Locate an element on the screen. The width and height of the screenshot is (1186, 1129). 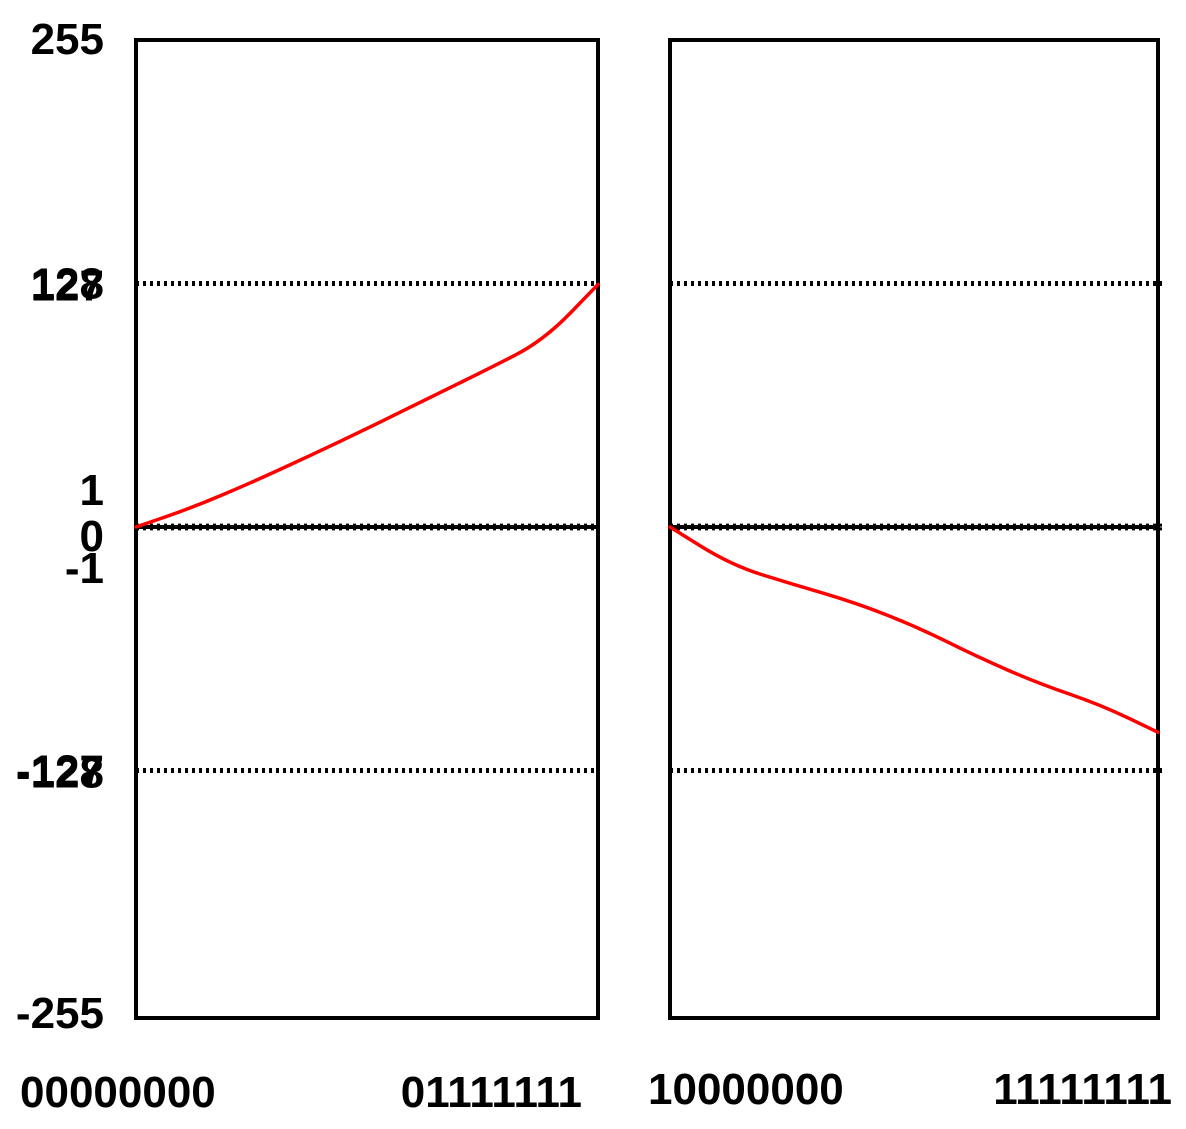
y-tick-label-6: -127 is located at coordinates (60, 771).